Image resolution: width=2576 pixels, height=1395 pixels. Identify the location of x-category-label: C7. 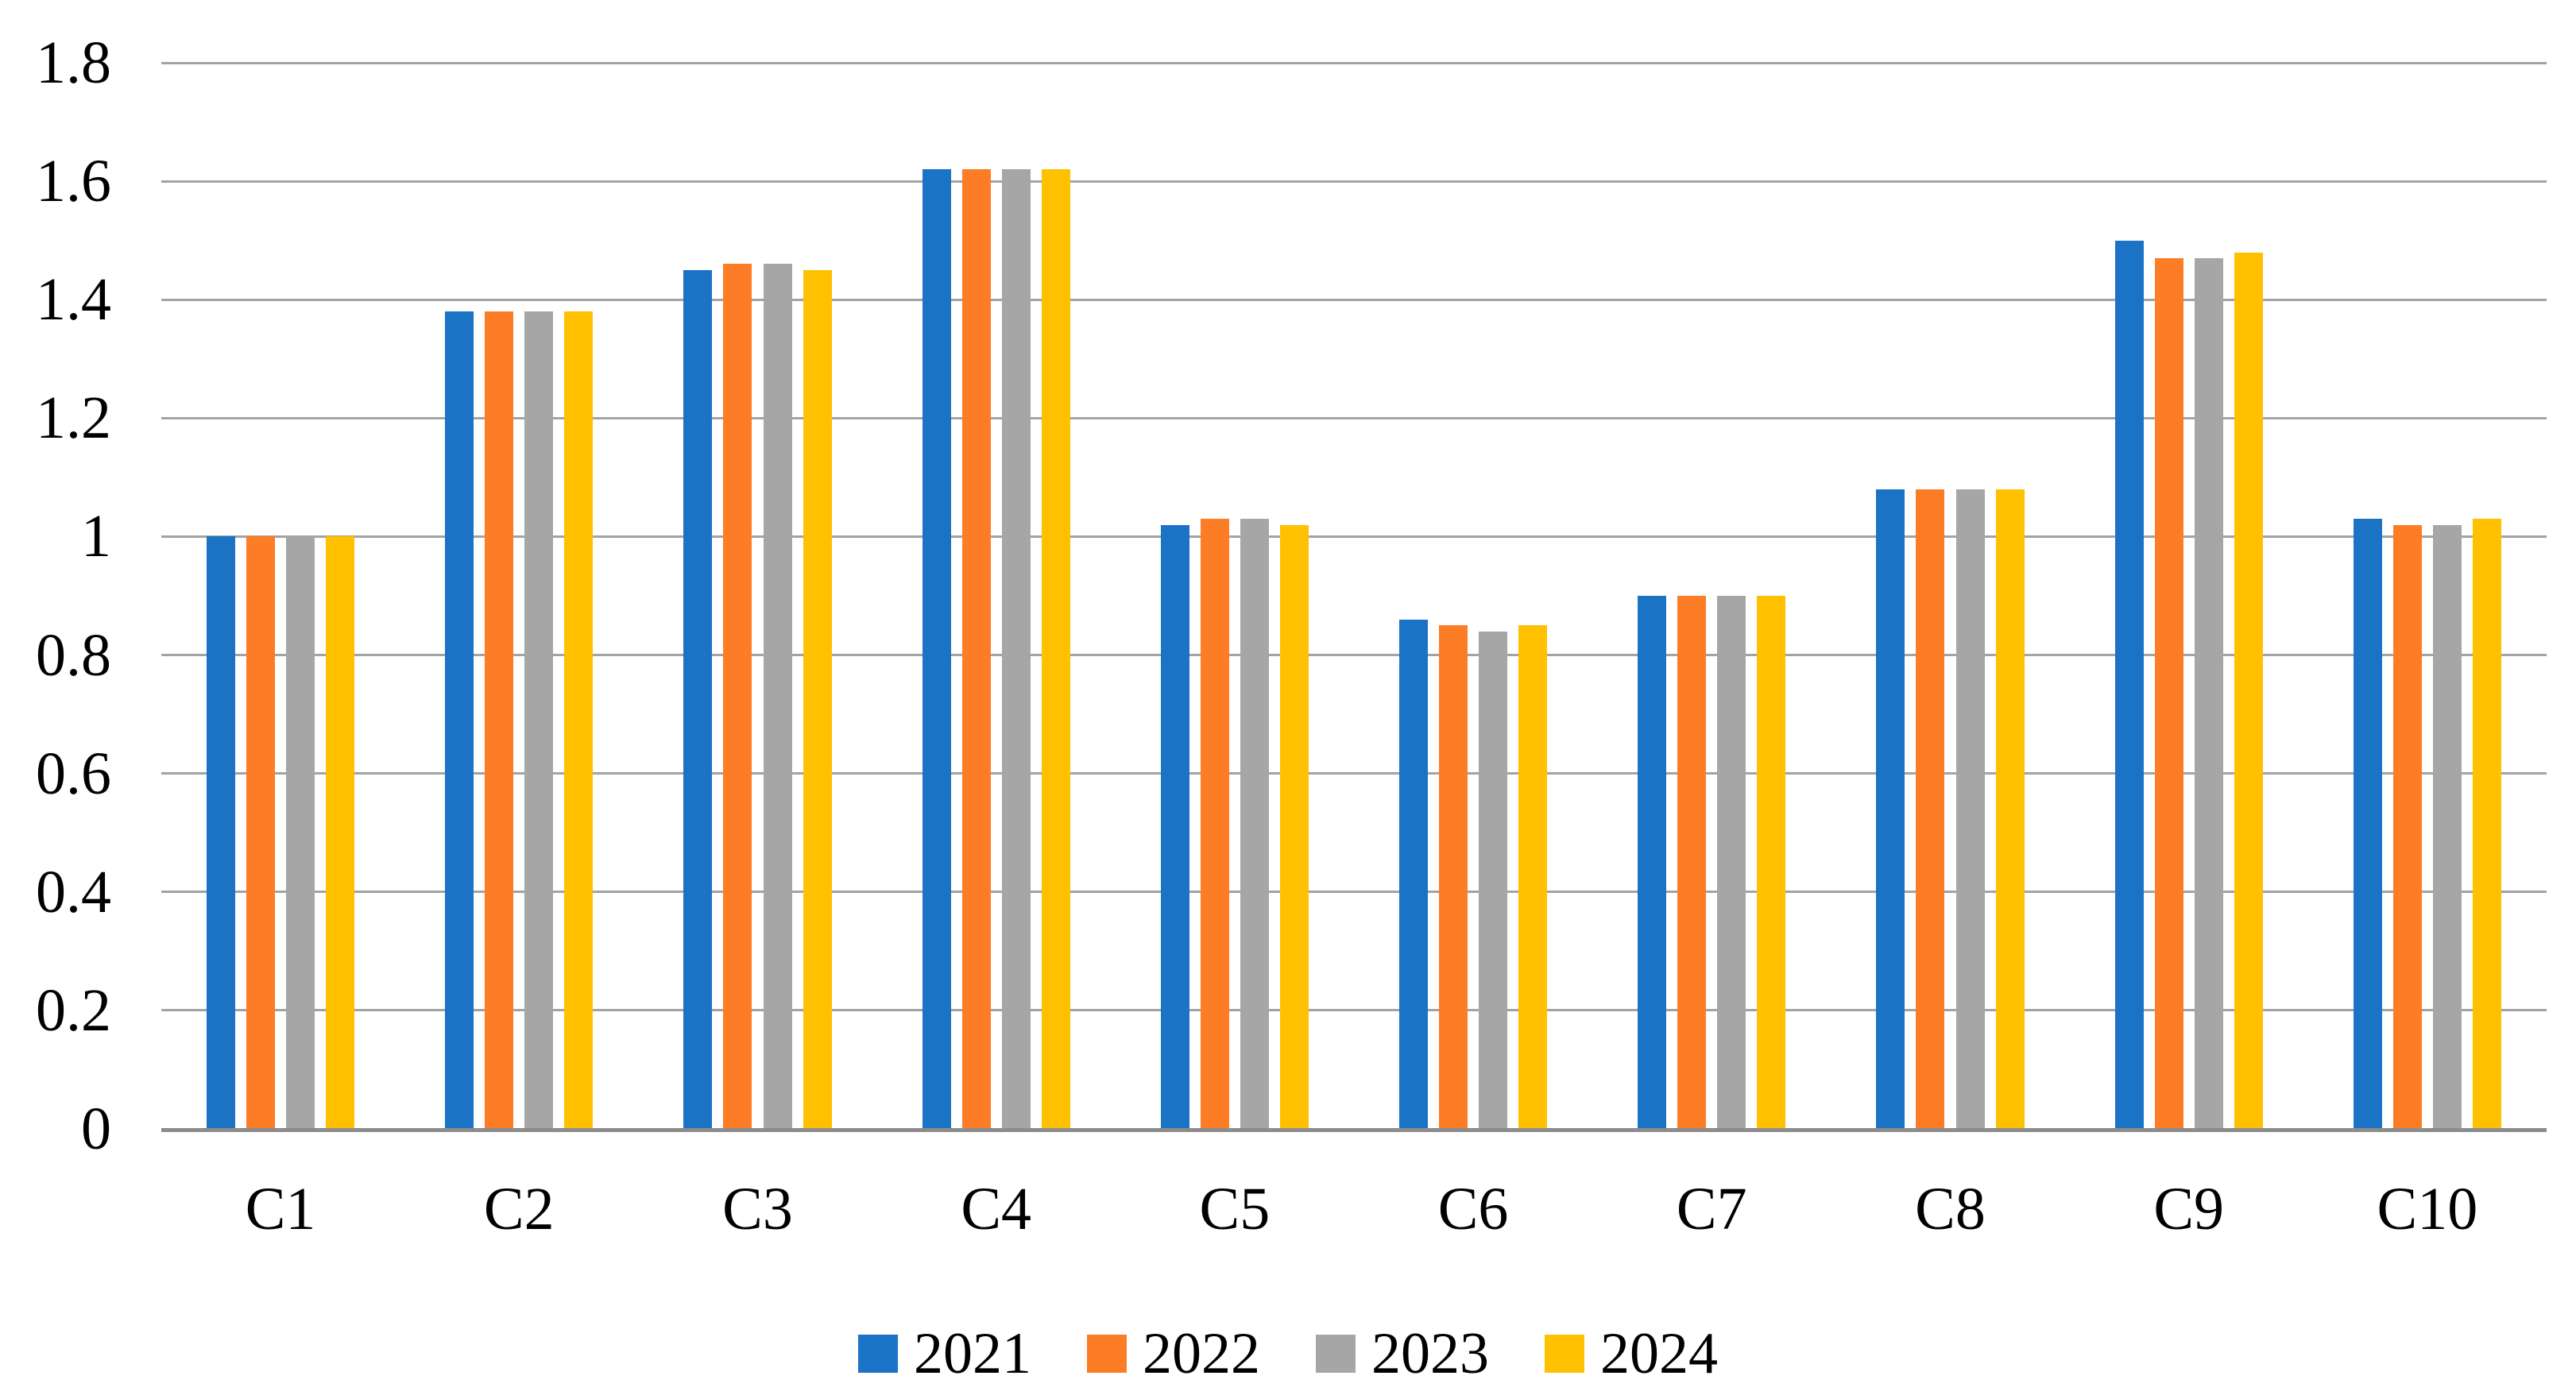
(1711, 1209).